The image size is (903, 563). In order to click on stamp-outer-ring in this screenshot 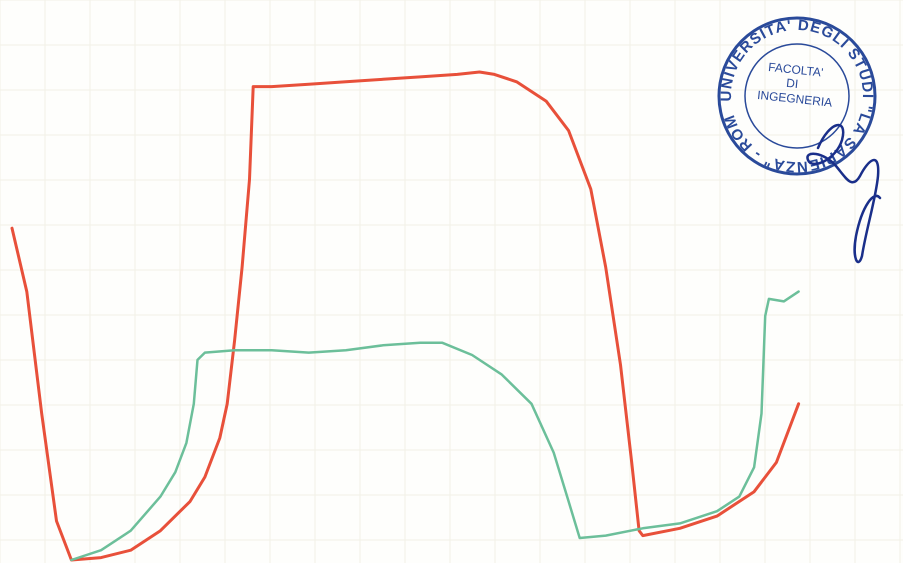, I will do `click(797, 96)`.